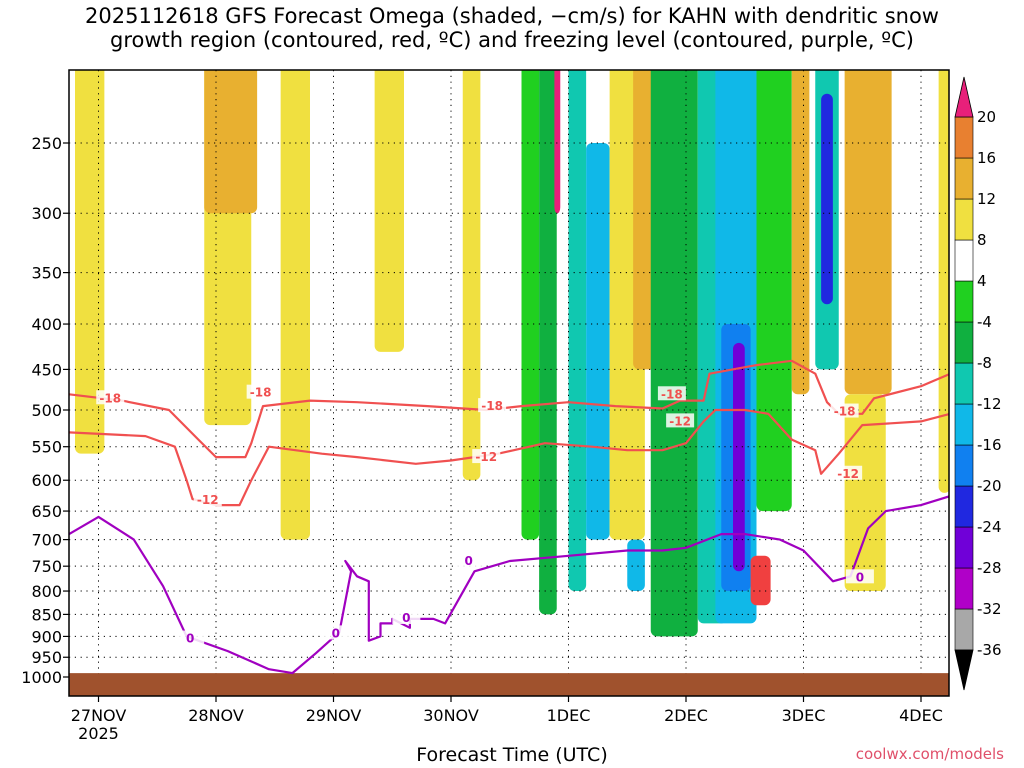 This screenshot has height=768, width=1024. Describe the element at coordinates (46, 566) in the screenshot. I see `y-tick-label-750: 750` at that location.